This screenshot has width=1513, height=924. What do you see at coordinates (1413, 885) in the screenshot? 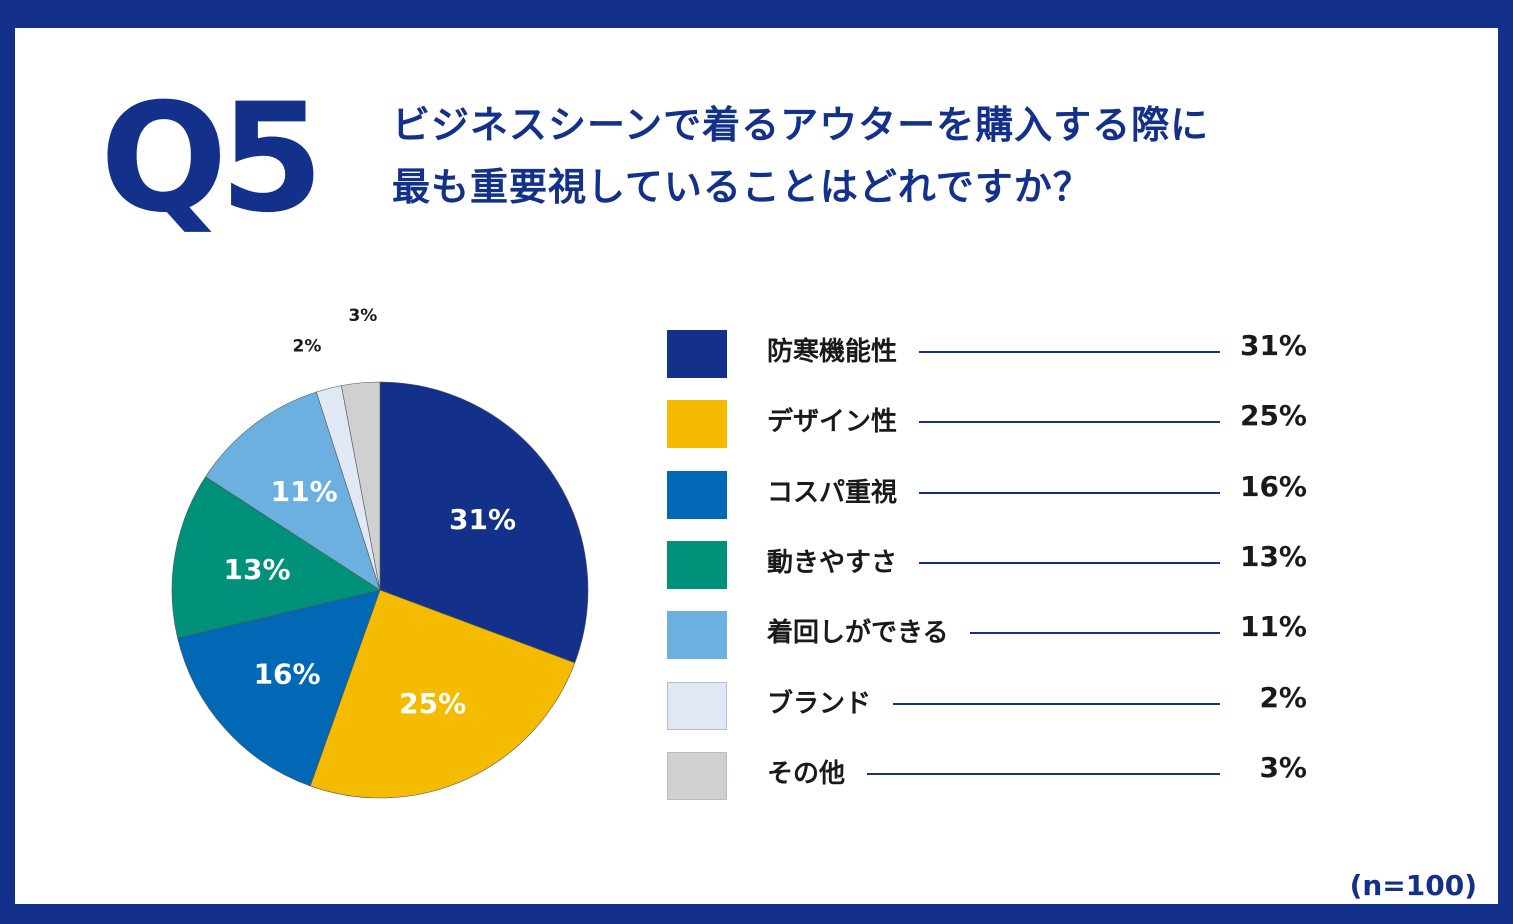
I see `sample-size-note: (n=100)` at bounding box center [1413, 885].